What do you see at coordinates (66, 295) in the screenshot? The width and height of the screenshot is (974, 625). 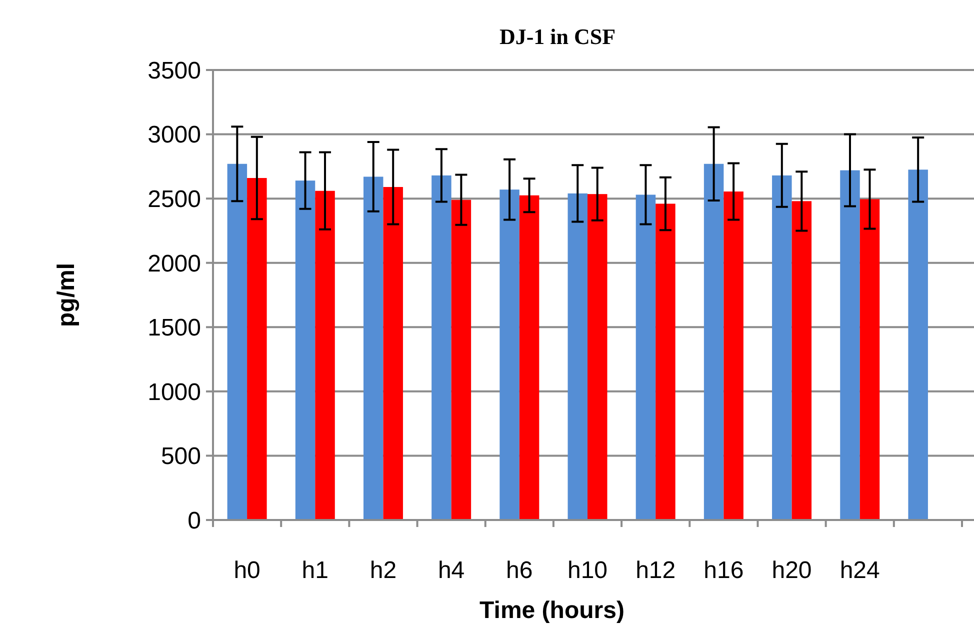 I see `y-axis-title: pg/ml` at bounding box center [66, 295].